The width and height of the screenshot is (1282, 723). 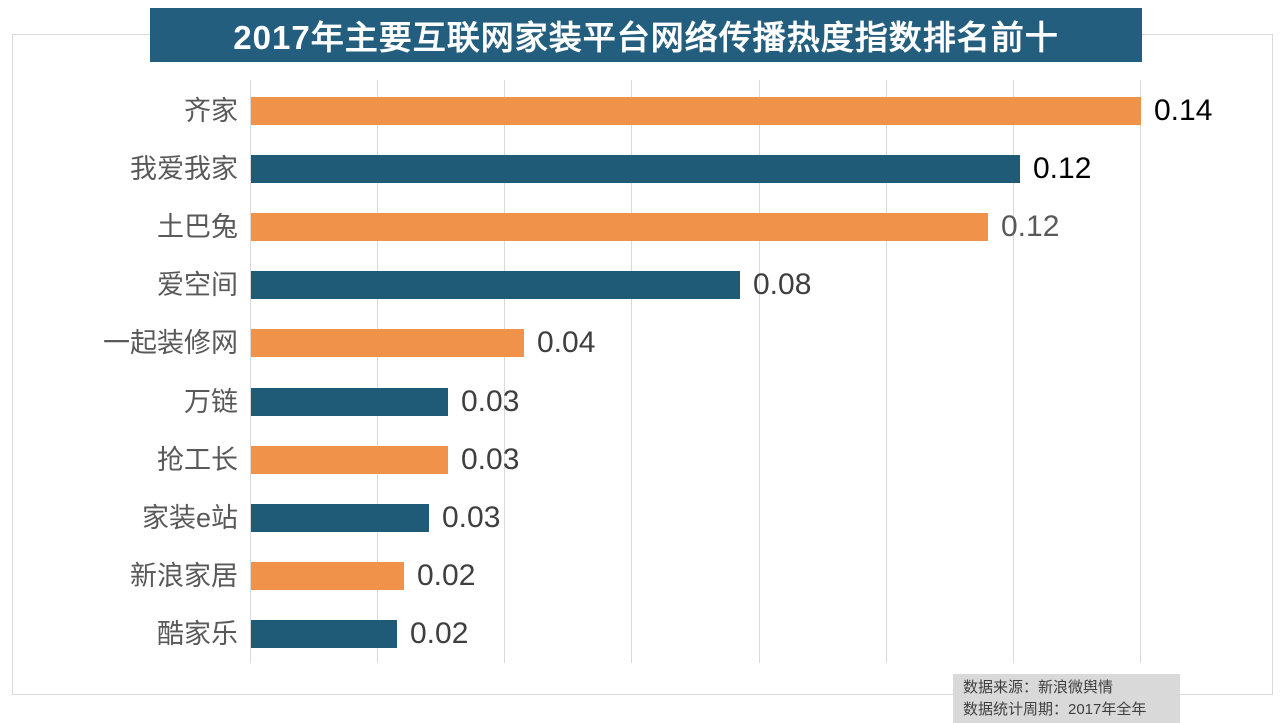 What do you see at coordinates (1030, 227) in the screenshot?
I see `value-label-3: 0.12` at bounding box center [1030, 227].